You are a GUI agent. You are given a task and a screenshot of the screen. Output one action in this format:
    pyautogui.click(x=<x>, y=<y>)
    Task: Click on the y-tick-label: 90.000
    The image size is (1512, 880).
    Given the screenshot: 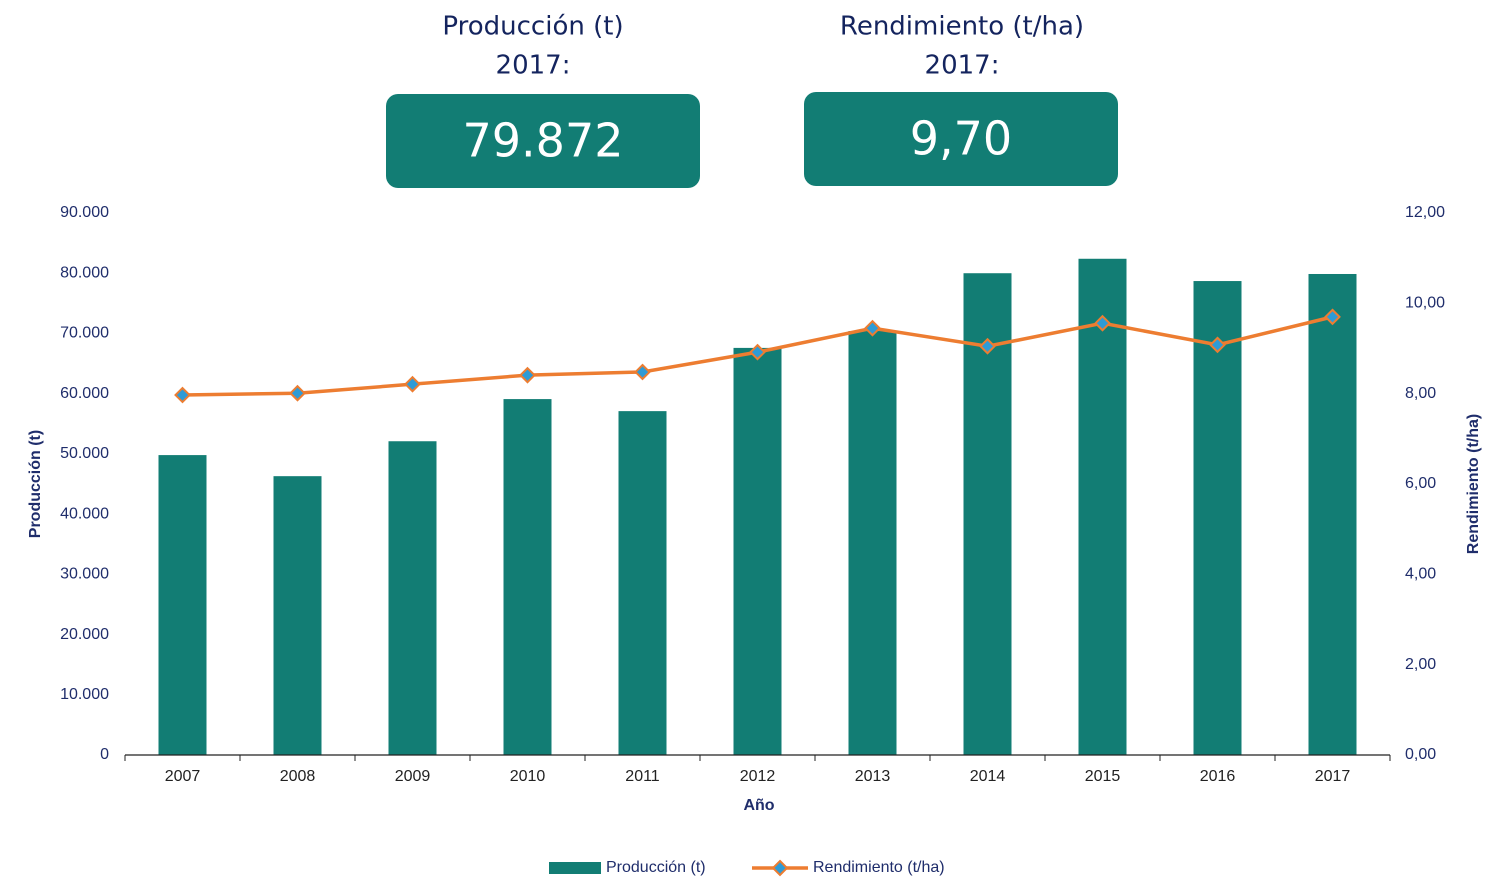 What is the action you would take?
    pyautogui.click(x=84, y=212)
    